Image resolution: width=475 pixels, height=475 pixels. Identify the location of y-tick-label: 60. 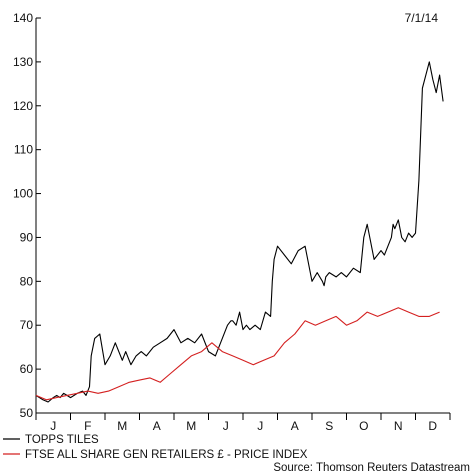
(27, 369).